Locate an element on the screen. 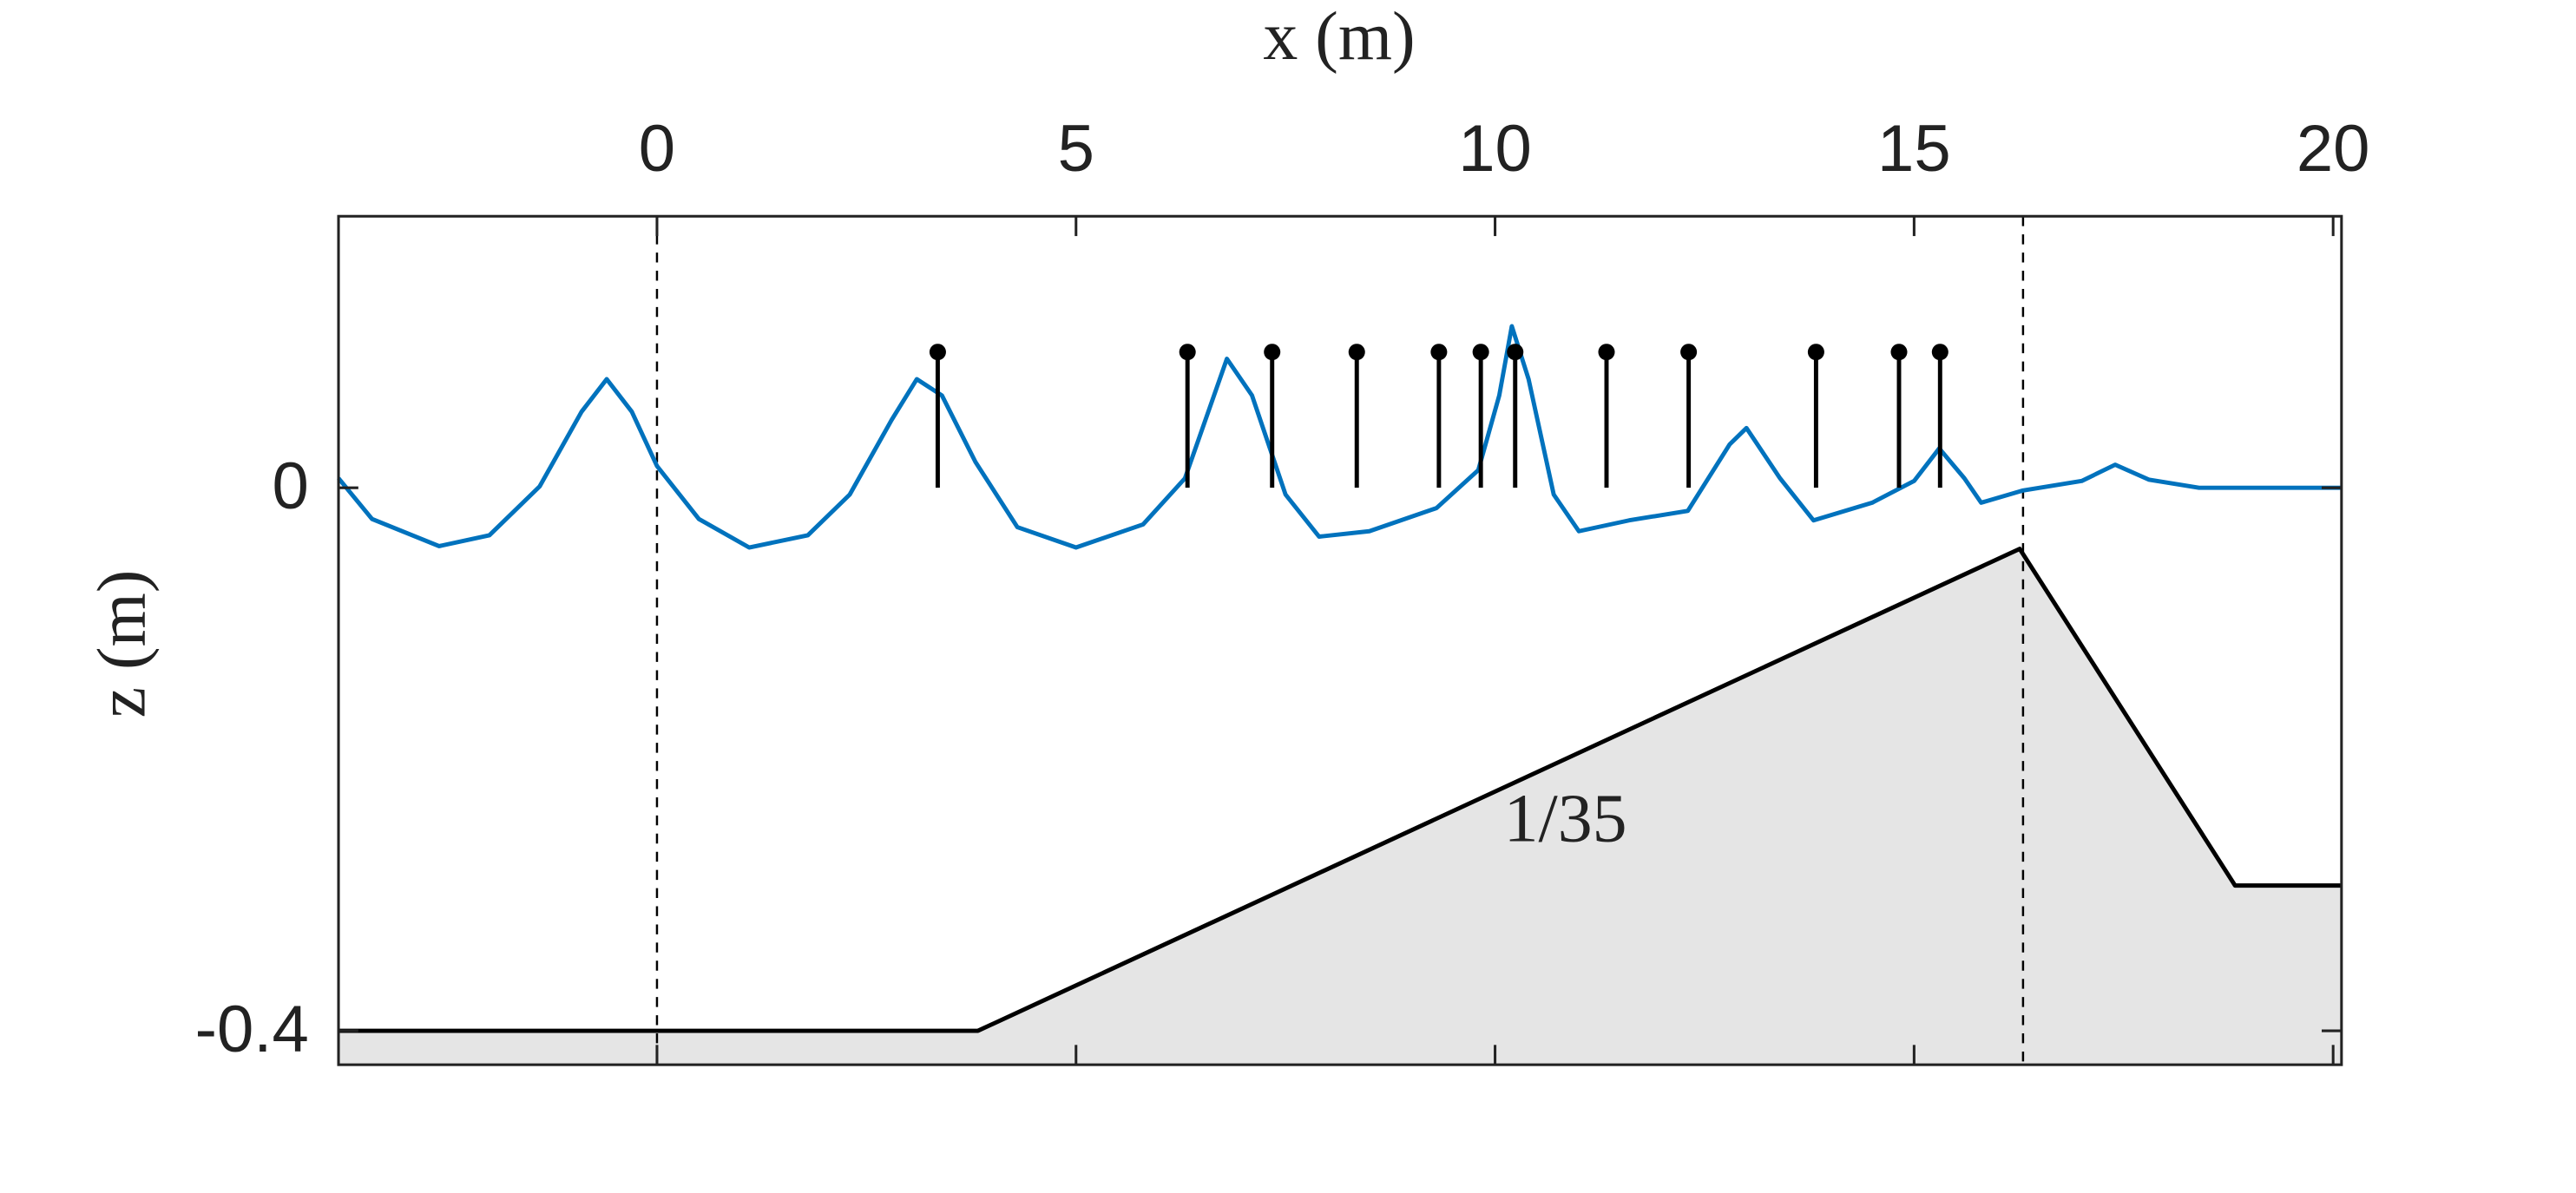  y-tick-label: 0 is located at coordinates (290, 486).